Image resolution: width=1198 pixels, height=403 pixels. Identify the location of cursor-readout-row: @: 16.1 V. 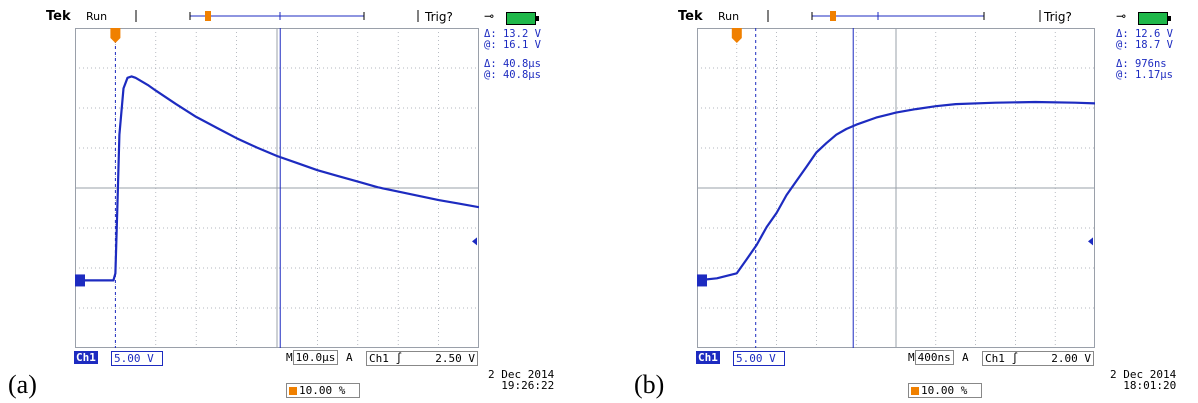
(512, 45).